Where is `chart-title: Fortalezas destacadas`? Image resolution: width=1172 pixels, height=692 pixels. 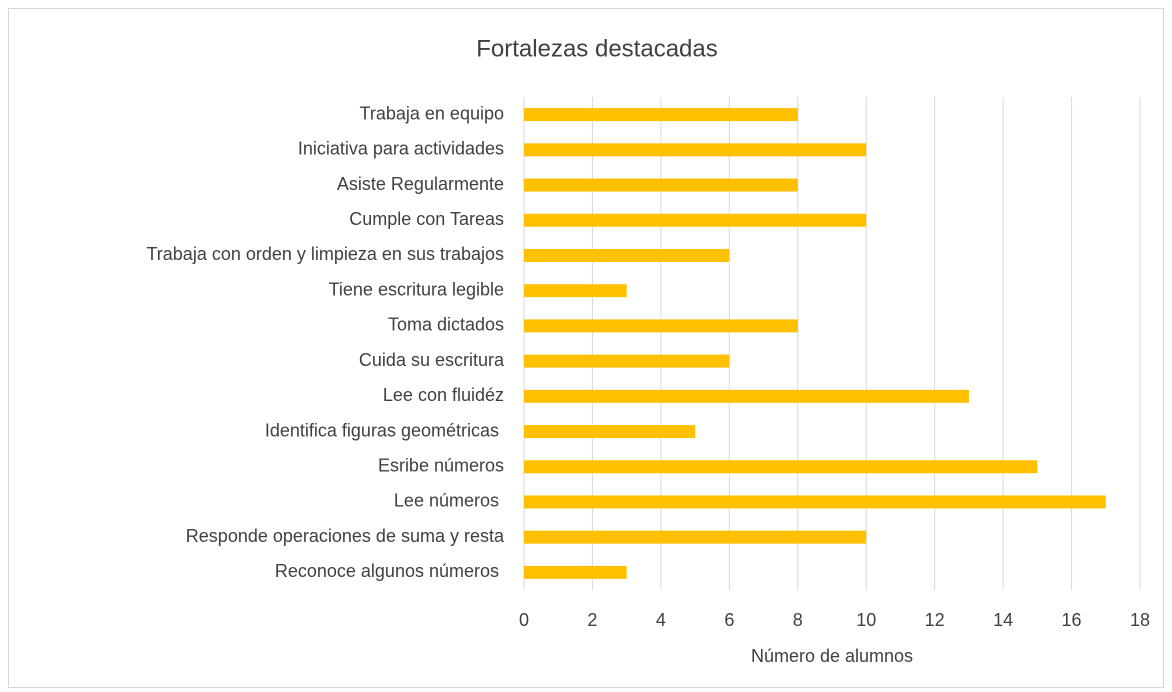 chart-title: Fortalezas destacadas is located at coordinates (596, 48).